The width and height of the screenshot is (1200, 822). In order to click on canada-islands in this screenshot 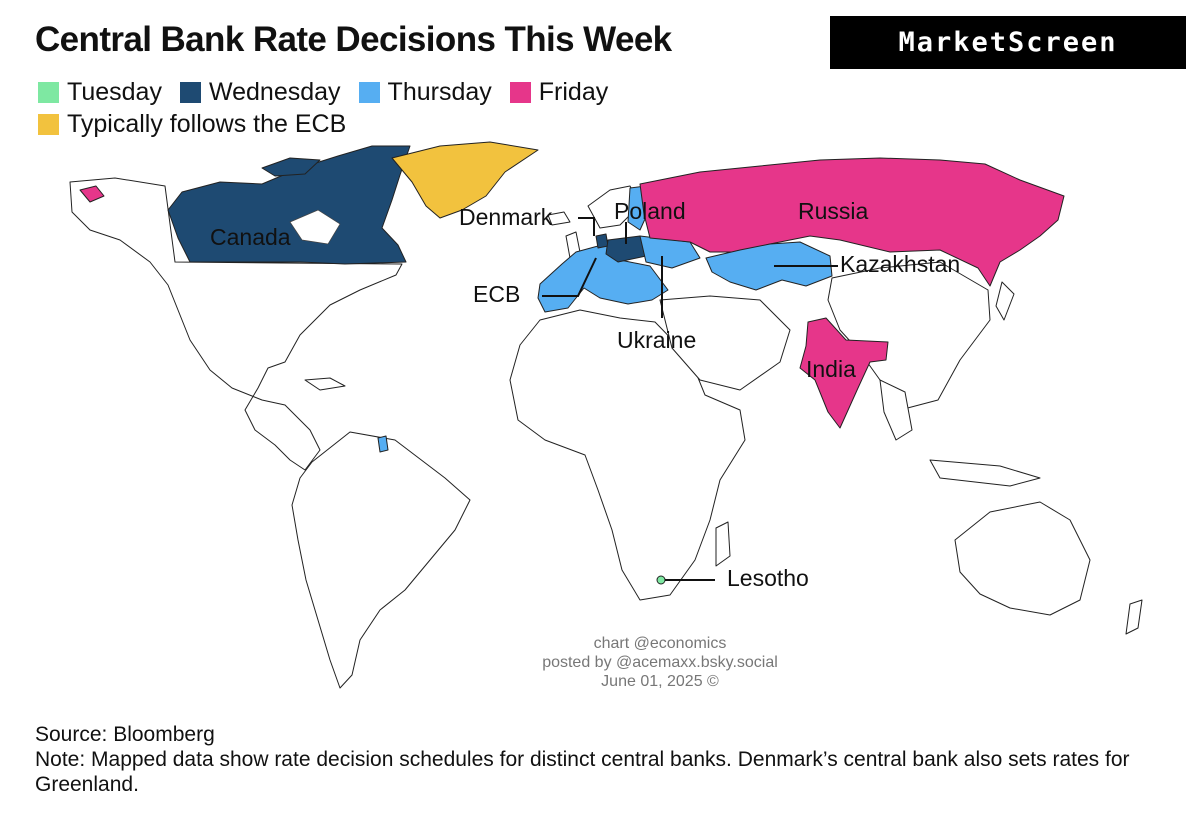, I will do `click(291, 167)`.